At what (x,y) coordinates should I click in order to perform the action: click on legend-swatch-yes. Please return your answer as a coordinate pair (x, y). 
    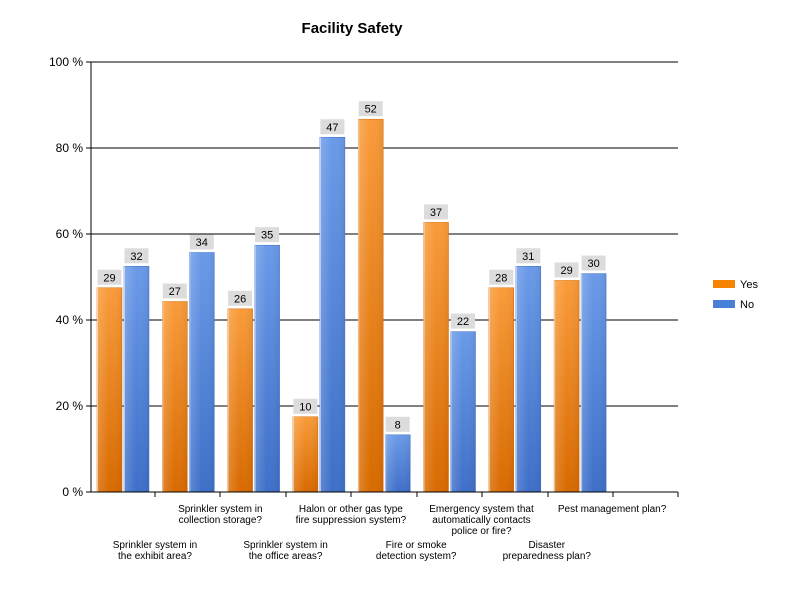
    Looking at the image, I should click on (724, 284).